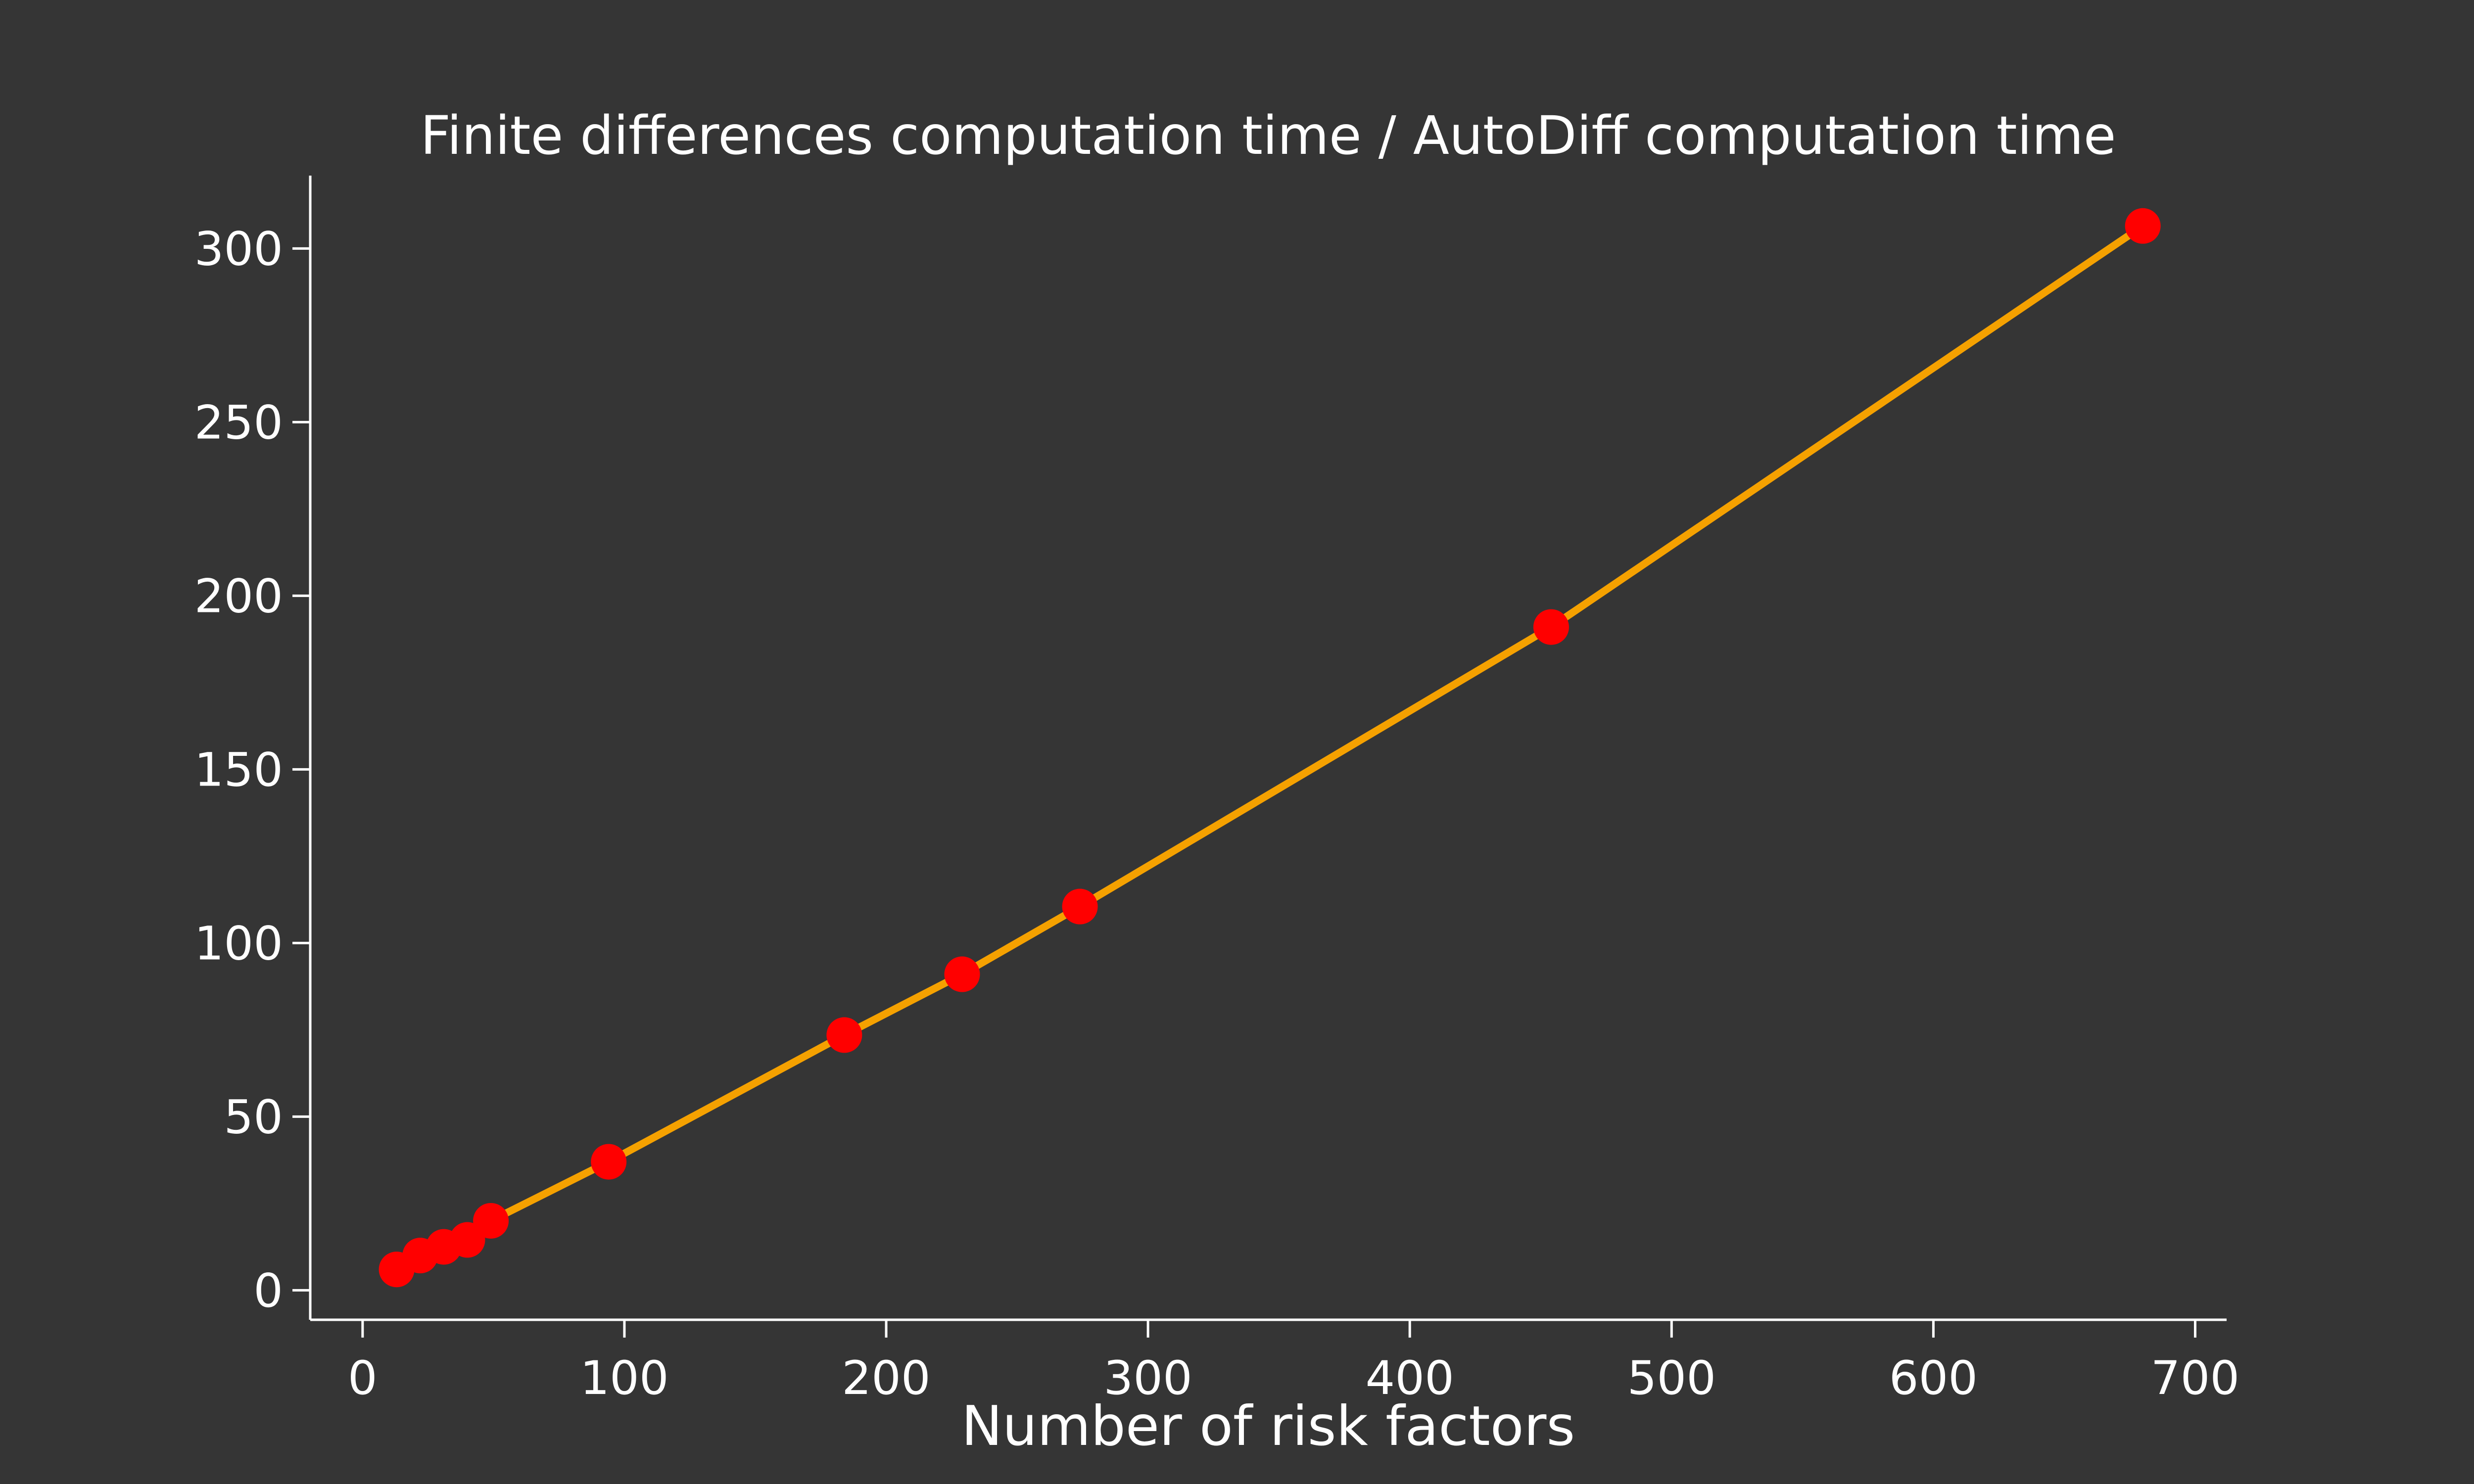 The width and height of the screenshot is (2474, 1484). I want to click on y-tick-label: 250, so click(239, 423).